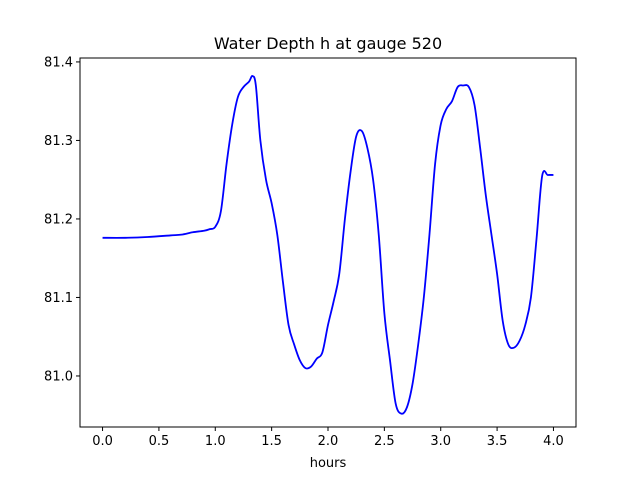 This screenshot has height=485, width=640. I want to click on x-axis-ticks: 0.0 0.5 1.0 1.5 2.0 2.5 3.0 3.5 4.0, so click(328, 438).